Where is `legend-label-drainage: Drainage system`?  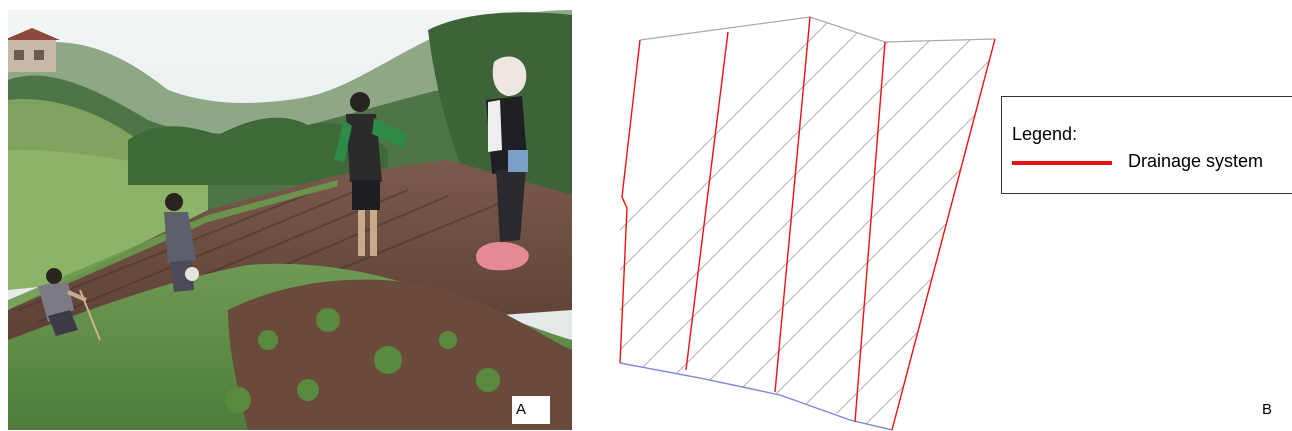
legend-label-drainage: Drainage system is located at coordinates (1196, 161).